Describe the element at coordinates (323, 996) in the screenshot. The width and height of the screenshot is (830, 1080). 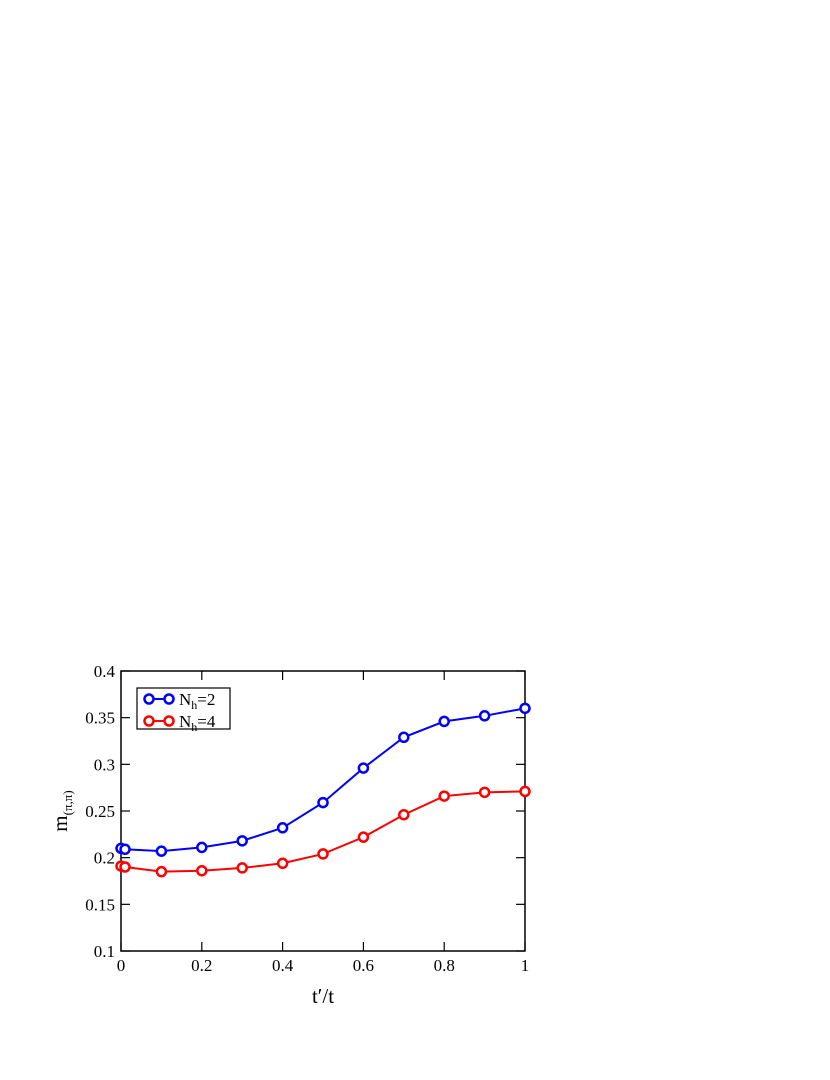
I see `x-axis-label: t′/t` at that location.